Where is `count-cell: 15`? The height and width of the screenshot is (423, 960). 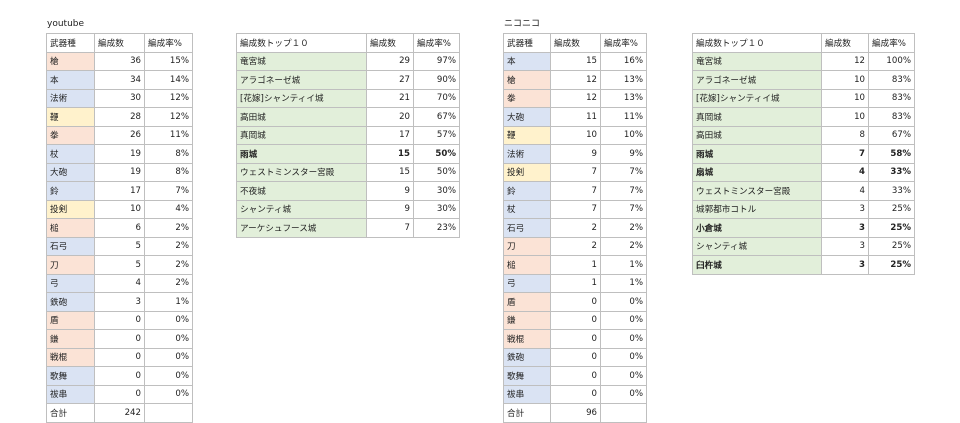
count-cell: 15 is located at coordinates (575, 61).